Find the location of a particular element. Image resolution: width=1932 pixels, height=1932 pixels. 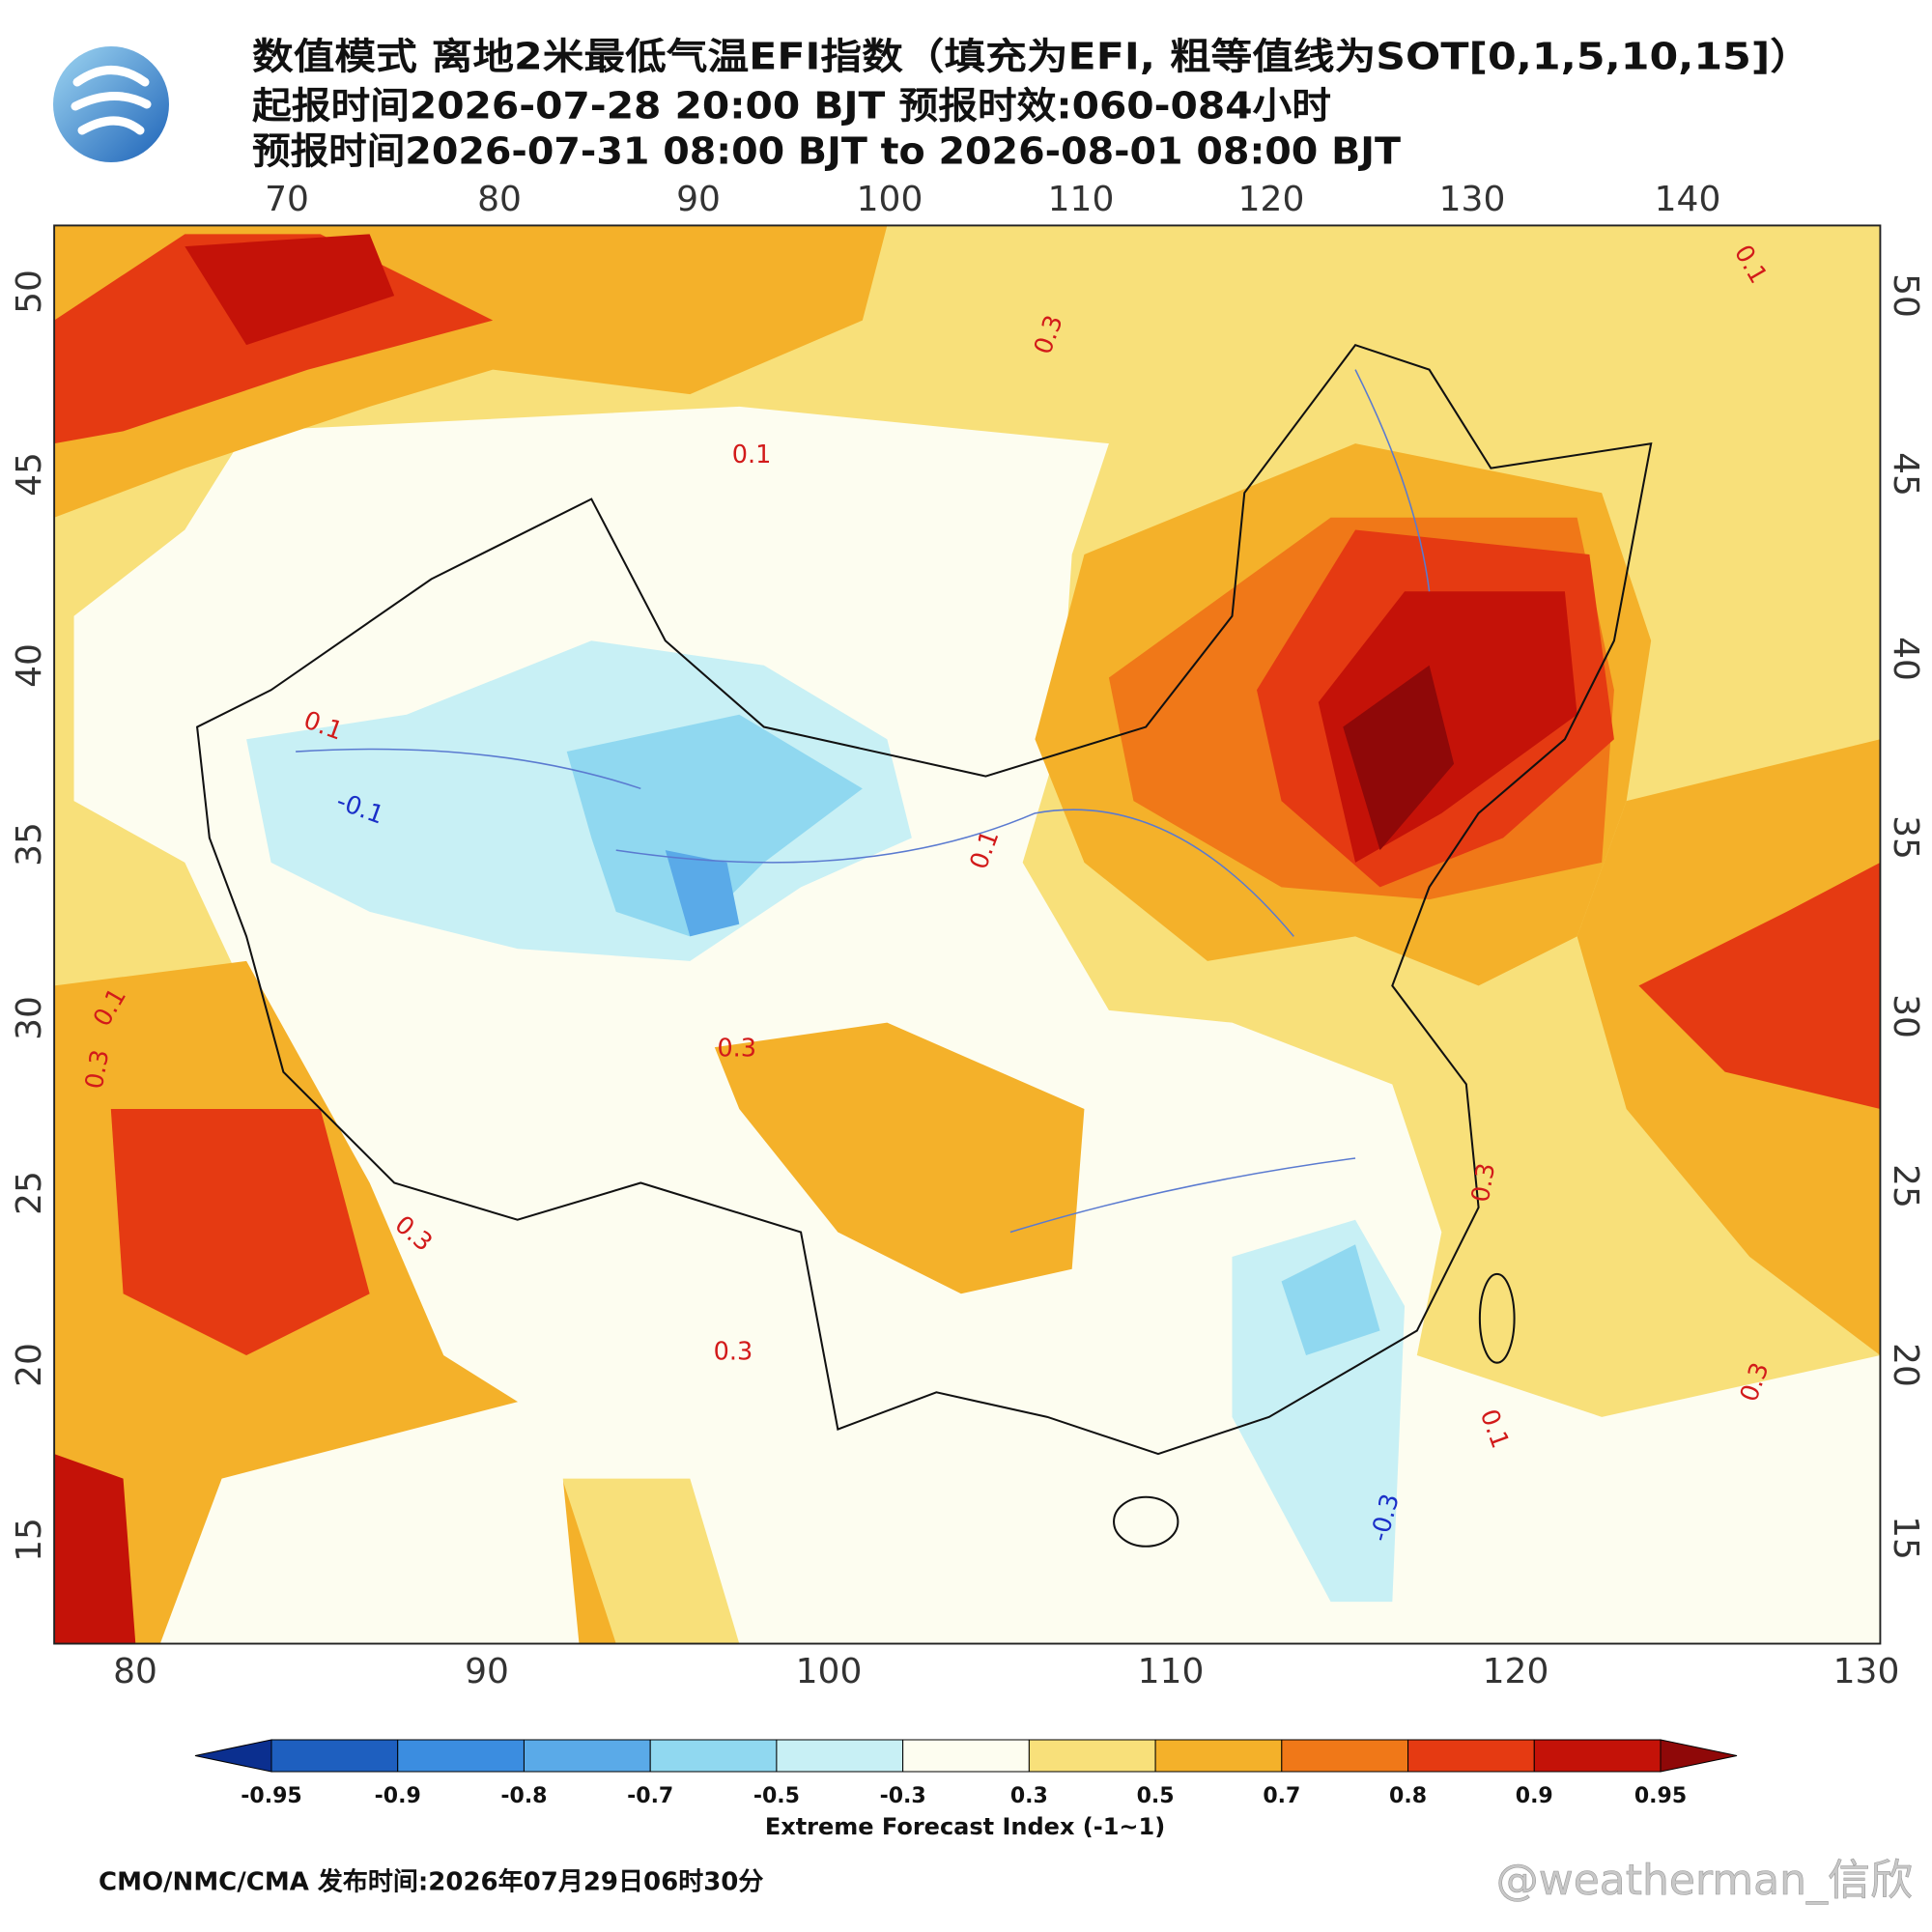

colorbar-tick-label: -0.9 is located at coordinates (398, 1796).